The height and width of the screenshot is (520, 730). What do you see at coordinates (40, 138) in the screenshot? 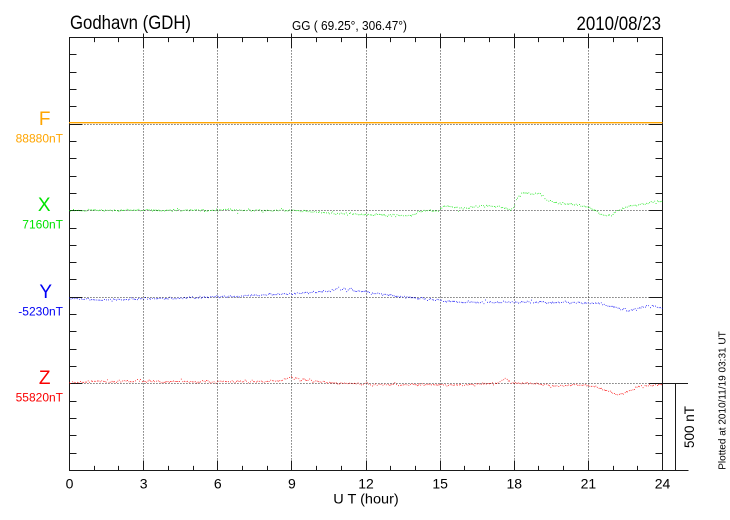
I see `svg-text: 88880nT` at bounding box center [40, 138].